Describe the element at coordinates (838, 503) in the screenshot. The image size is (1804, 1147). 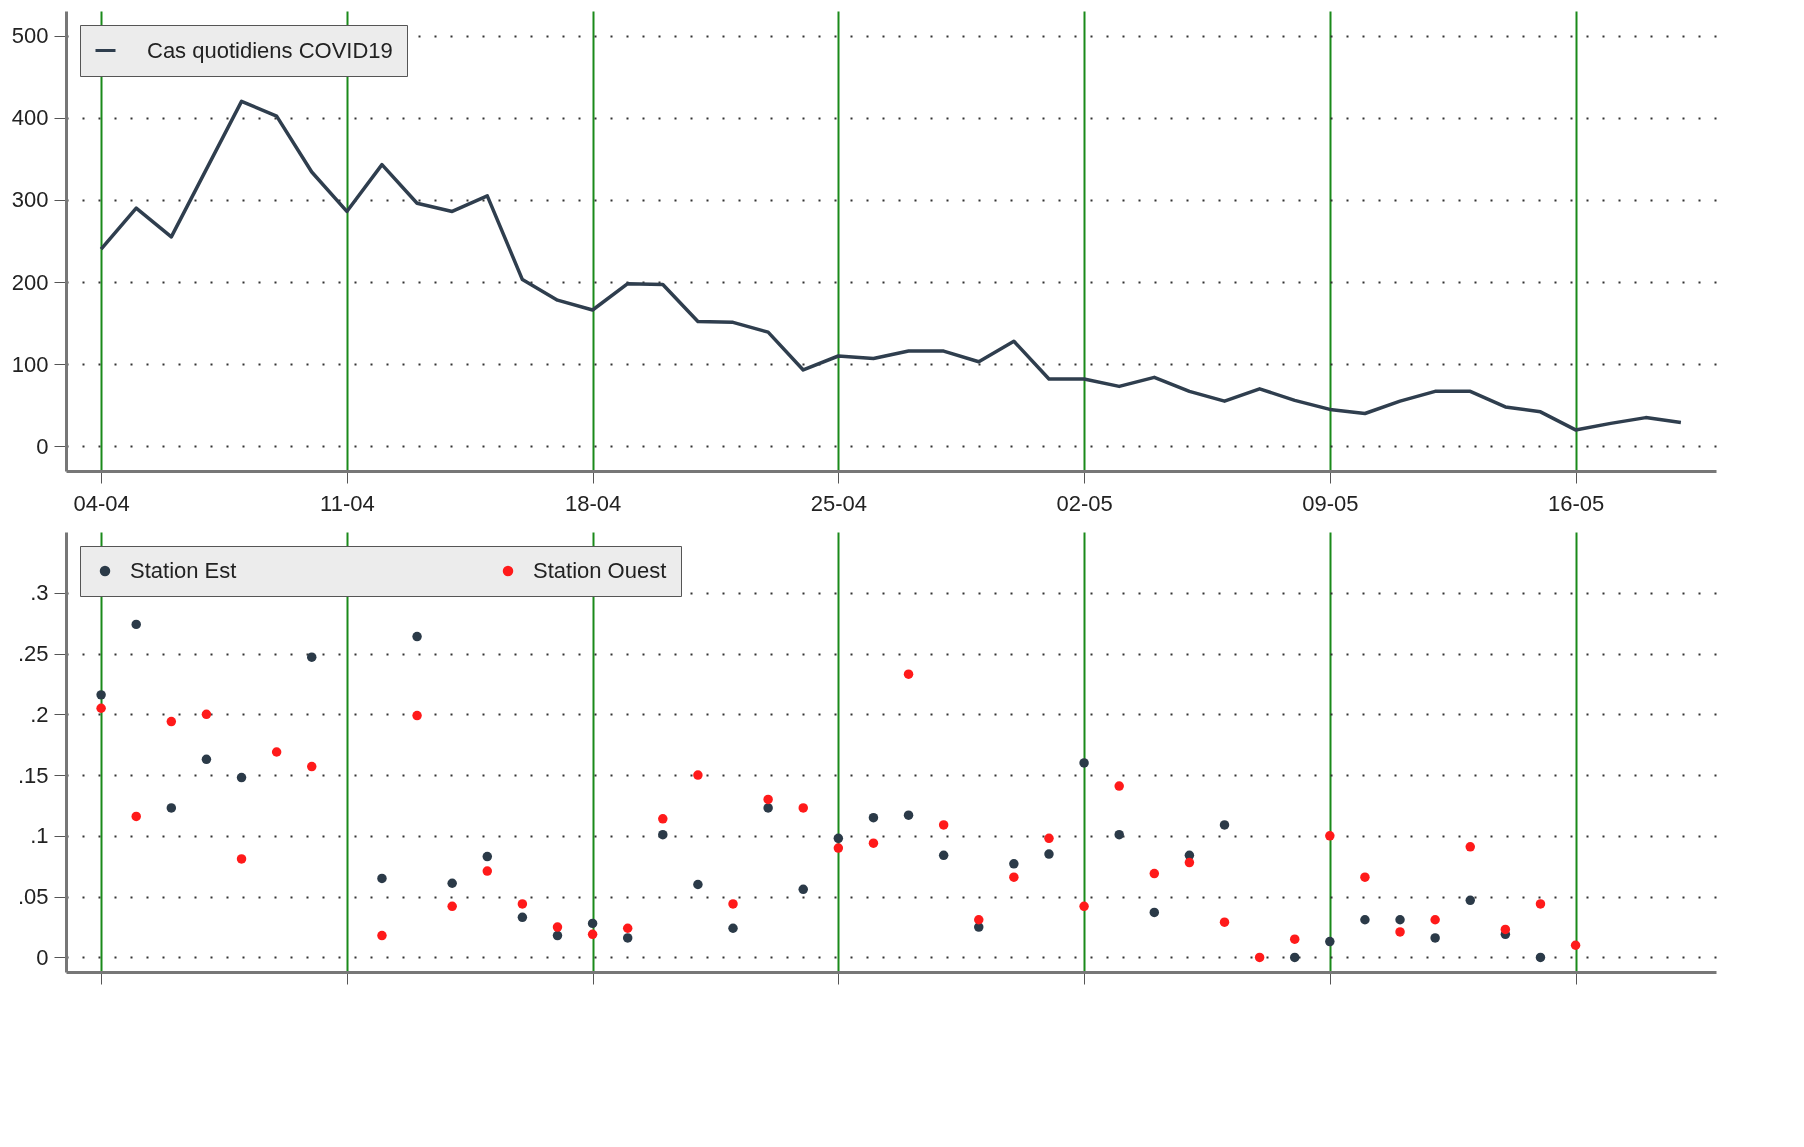
I see `x-tick-label: 25-04` at that location.